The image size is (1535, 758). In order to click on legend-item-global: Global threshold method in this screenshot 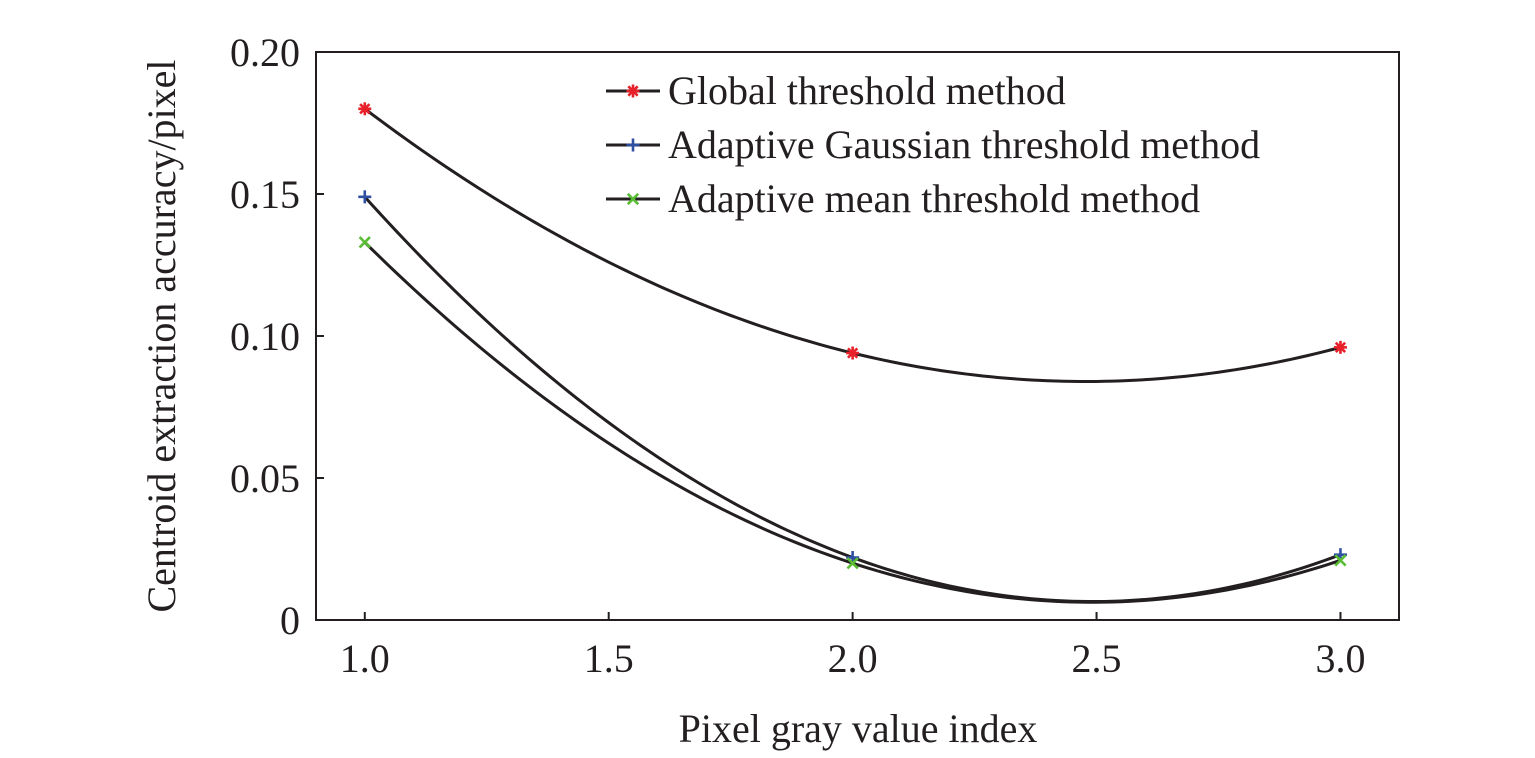, I will do `click(836, 90)`.